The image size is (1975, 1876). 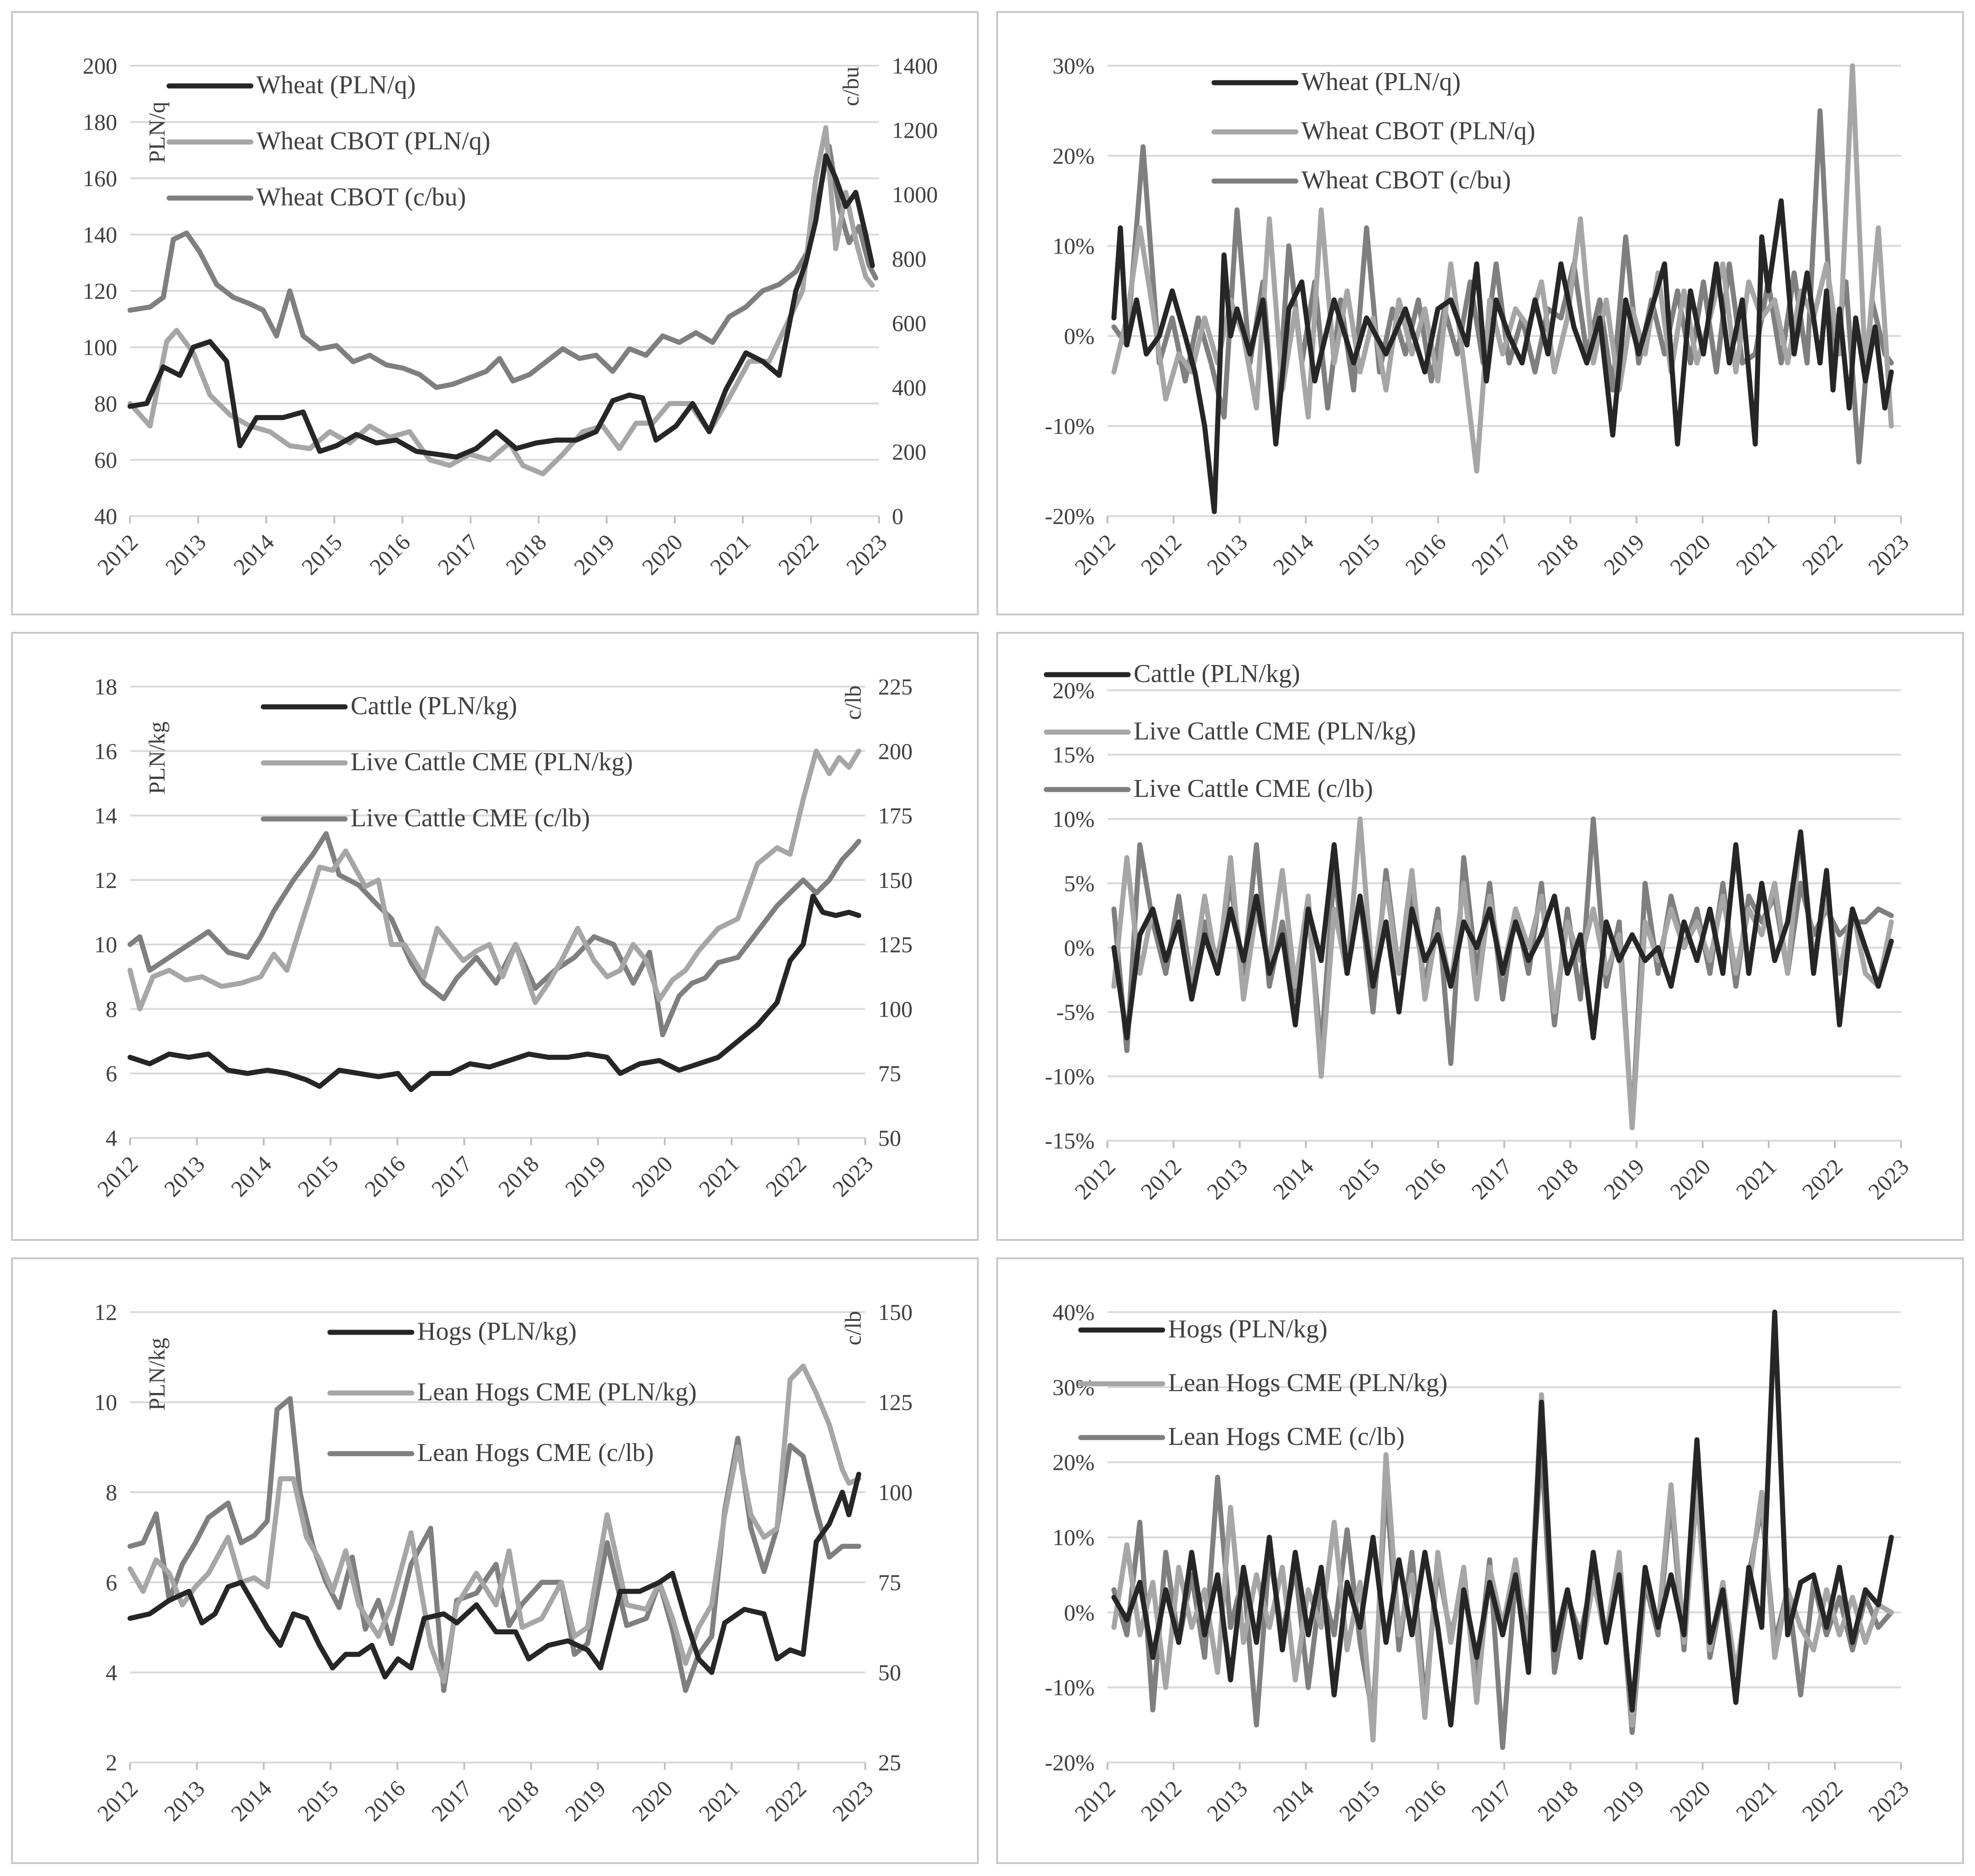 I want to click on y-left-tick-label: 10%, so click(x=1073, y=819).